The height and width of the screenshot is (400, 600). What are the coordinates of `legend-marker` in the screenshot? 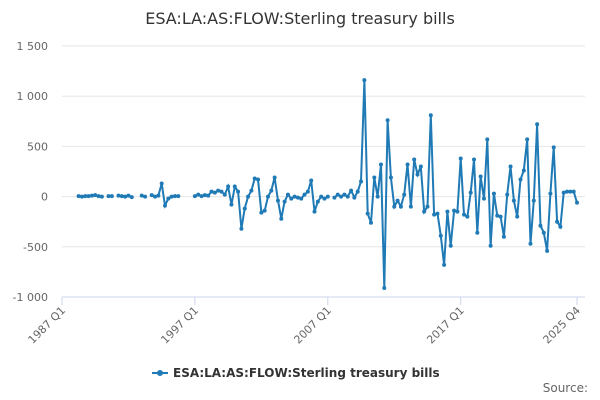 It's located at (160, 373).